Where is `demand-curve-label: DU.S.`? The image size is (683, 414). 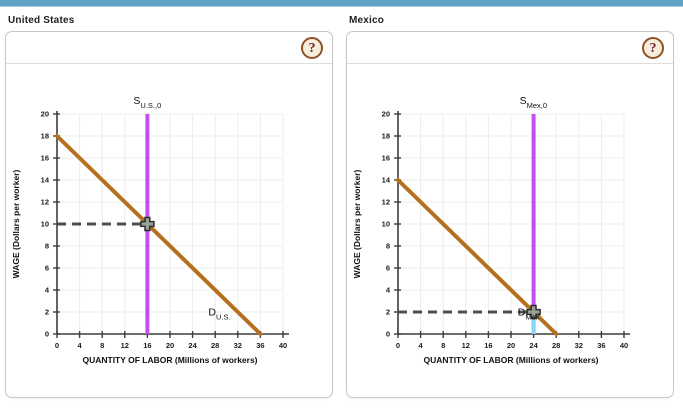
demand-curve-label: DU.S. is located at coordinates (219, 313).